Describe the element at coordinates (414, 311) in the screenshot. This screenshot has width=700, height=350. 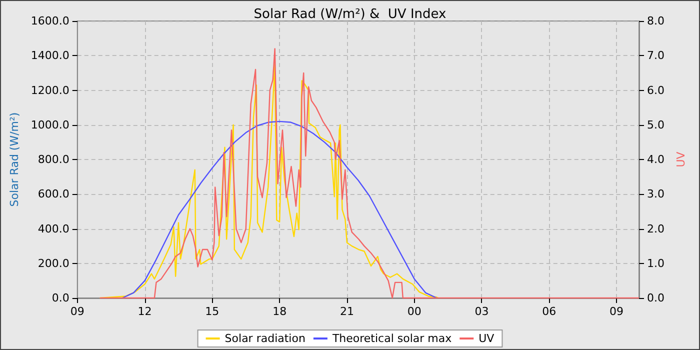
I see `x-tick-label: 00` at that location.